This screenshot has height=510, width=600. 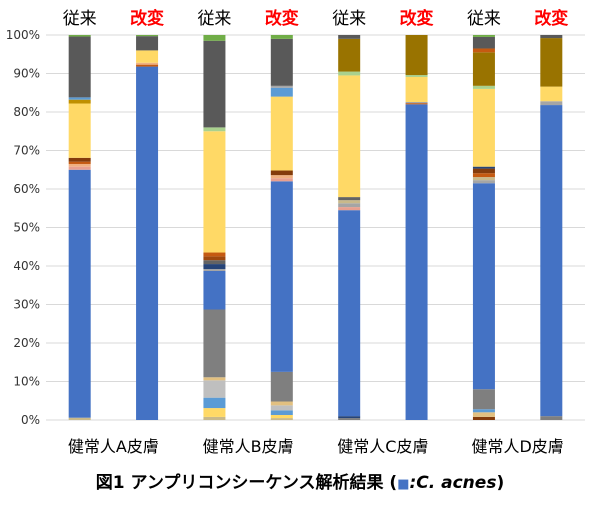 What do you see at coordinates (26, 112) in the screenshot?
I see `y-tick-label: 80%` at bounding box center [26, 112].